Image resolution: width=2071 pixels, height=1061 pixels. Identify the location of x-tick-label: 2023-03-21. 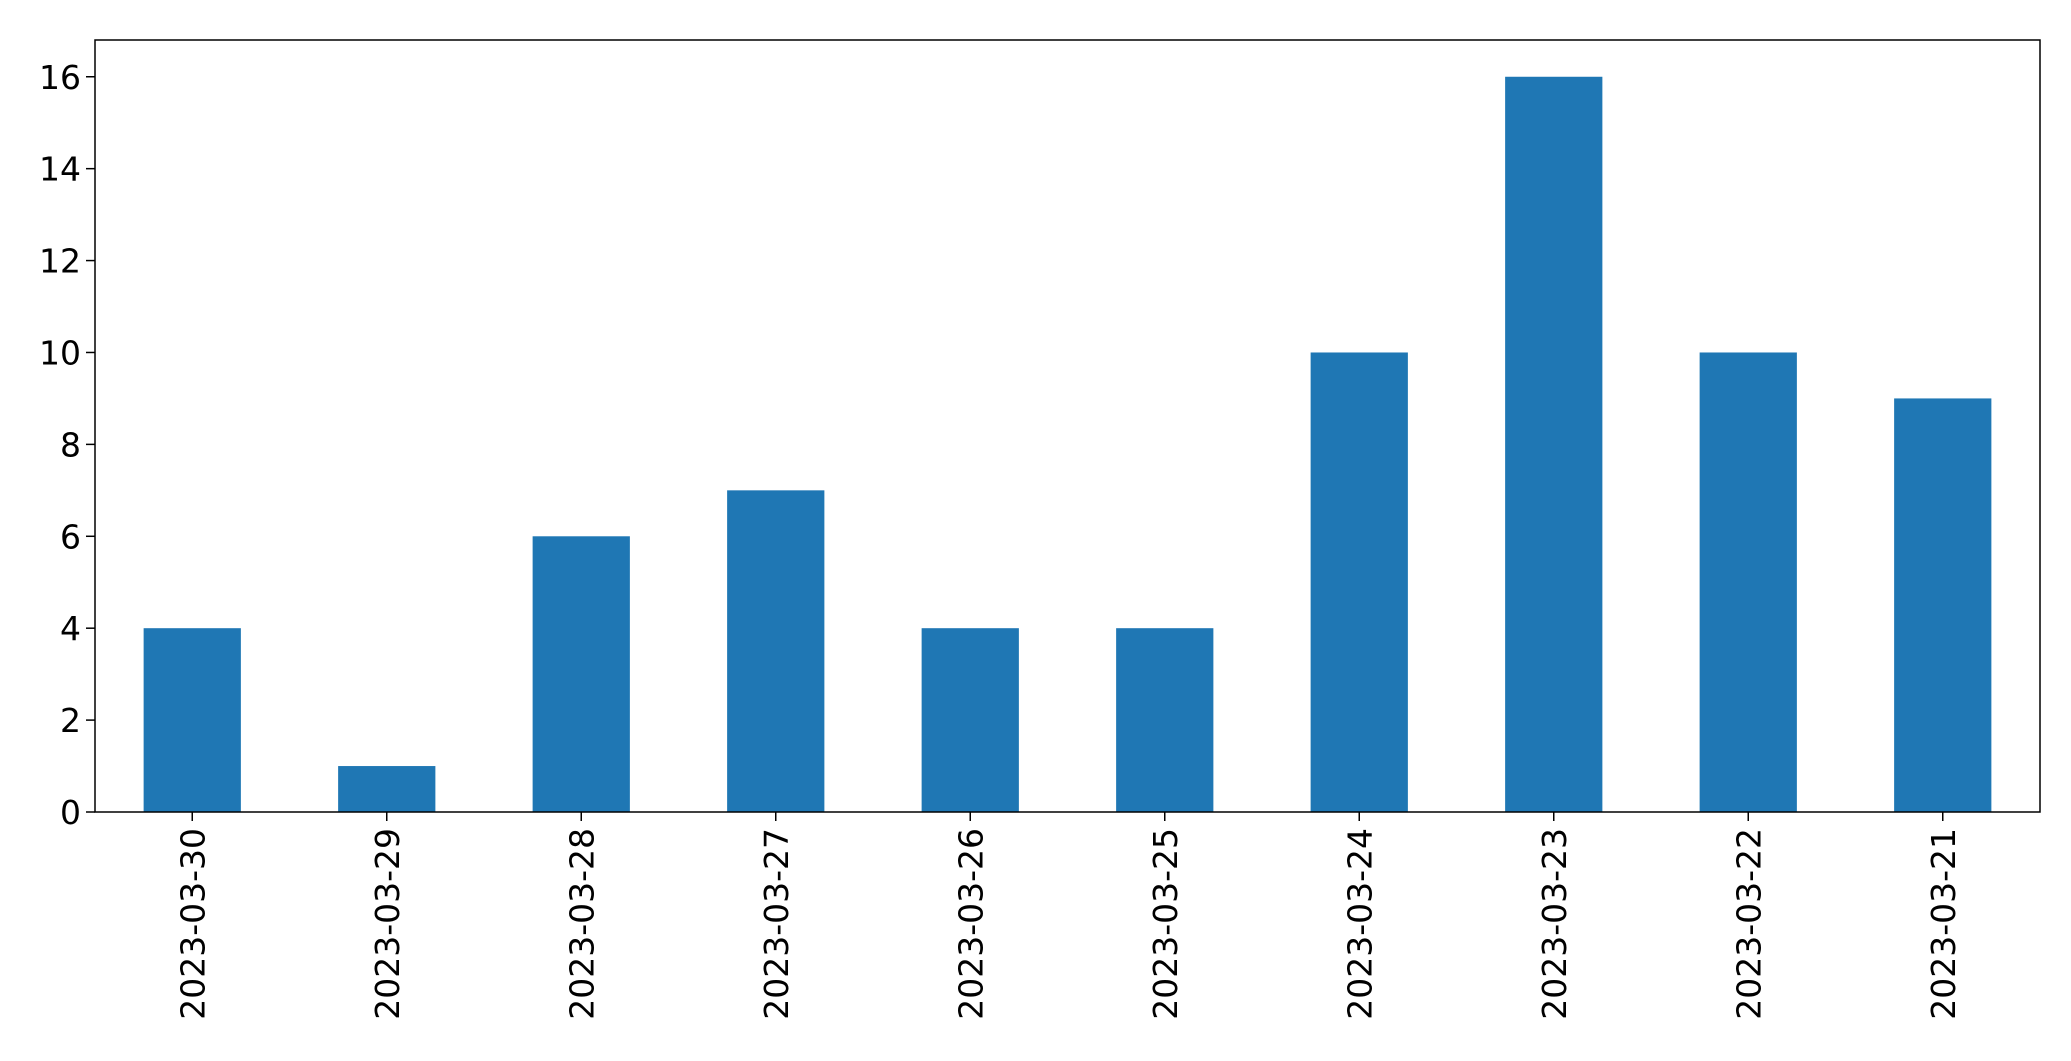
(1943, 924).